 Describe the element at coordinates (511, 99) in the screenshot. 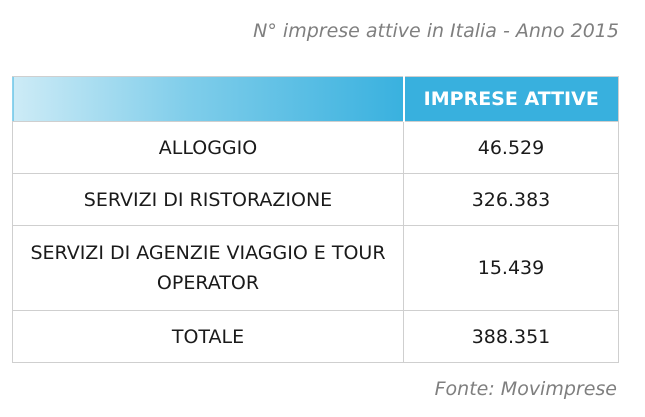

I see `header-imprese-attive: IMPRESE ATTIVE` at that location.